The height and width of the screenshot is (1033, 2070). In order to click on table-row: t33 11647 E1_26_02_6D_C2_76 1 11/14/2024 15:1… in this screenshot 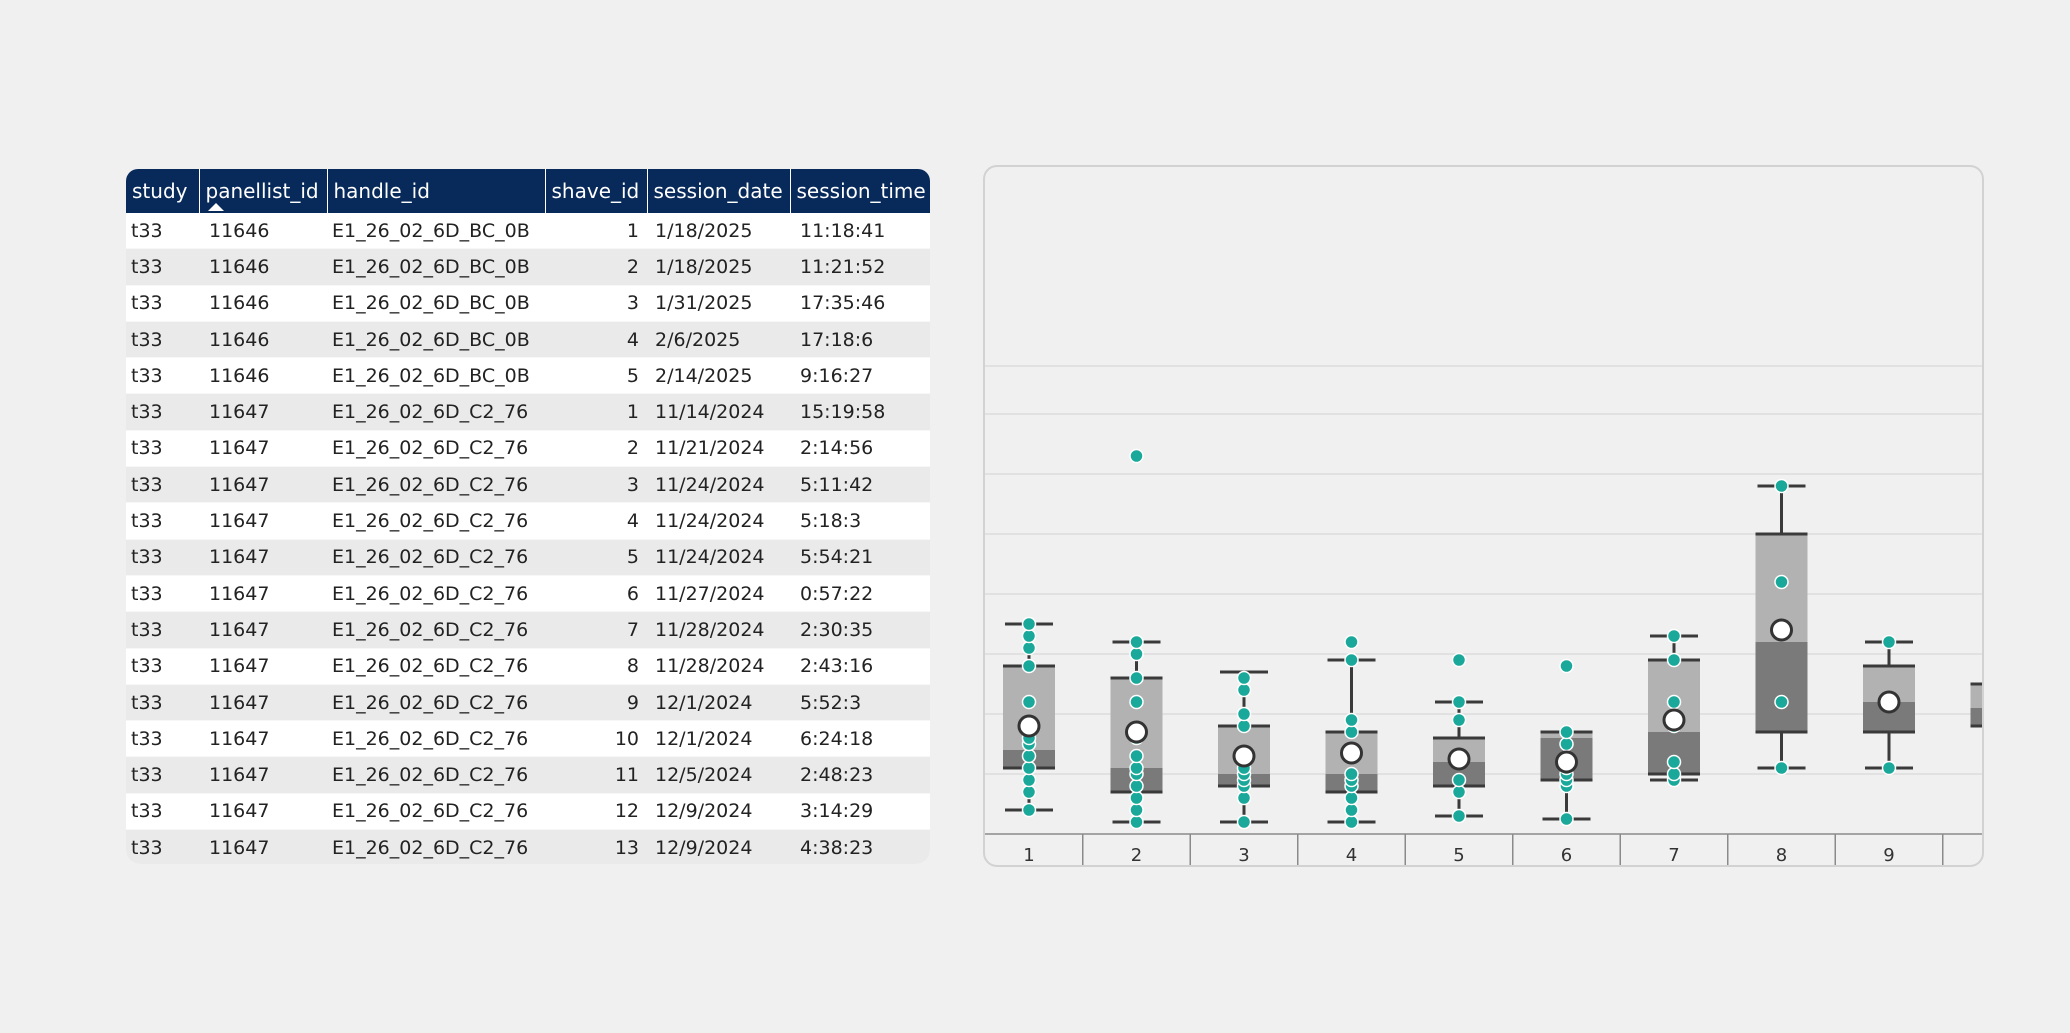, I will do `click(528, 412)`.